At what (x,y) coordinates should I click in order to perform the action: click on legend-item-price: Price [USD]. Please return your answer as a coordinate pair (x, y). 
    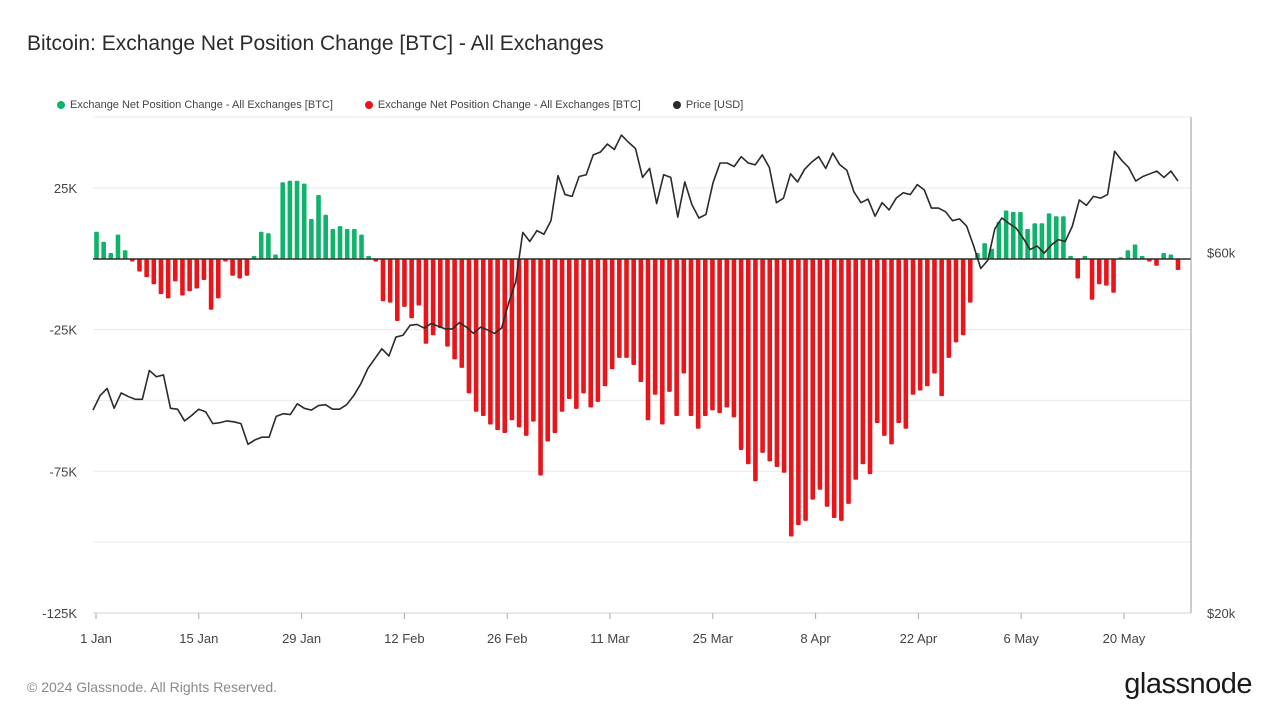
    Looking at the image, I should click on (707, 105).